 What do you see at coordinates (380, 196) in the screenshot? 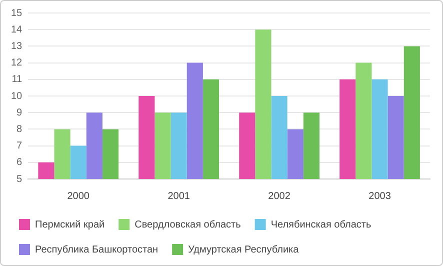
I see `x-tick-label: 2003` at bounding box center [380, 196].